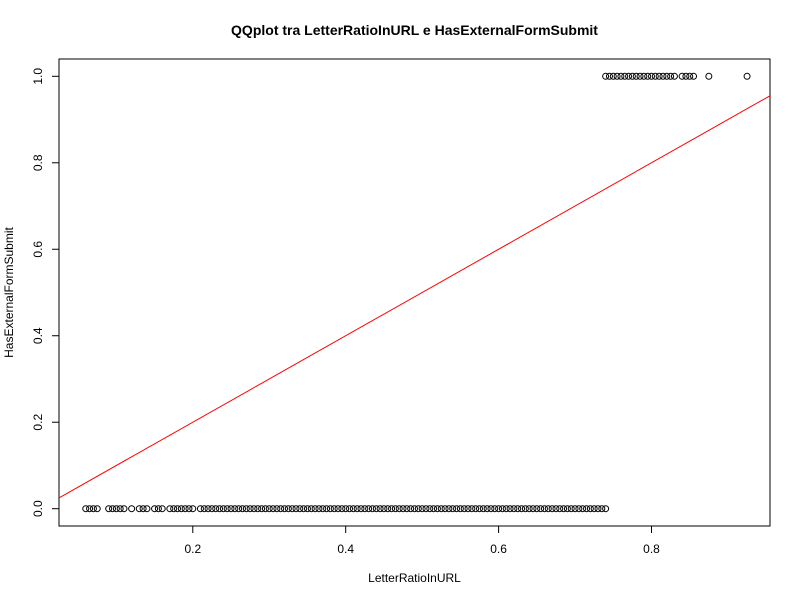  I want to click on y-tick-label: 0.2, so click(38, 422).